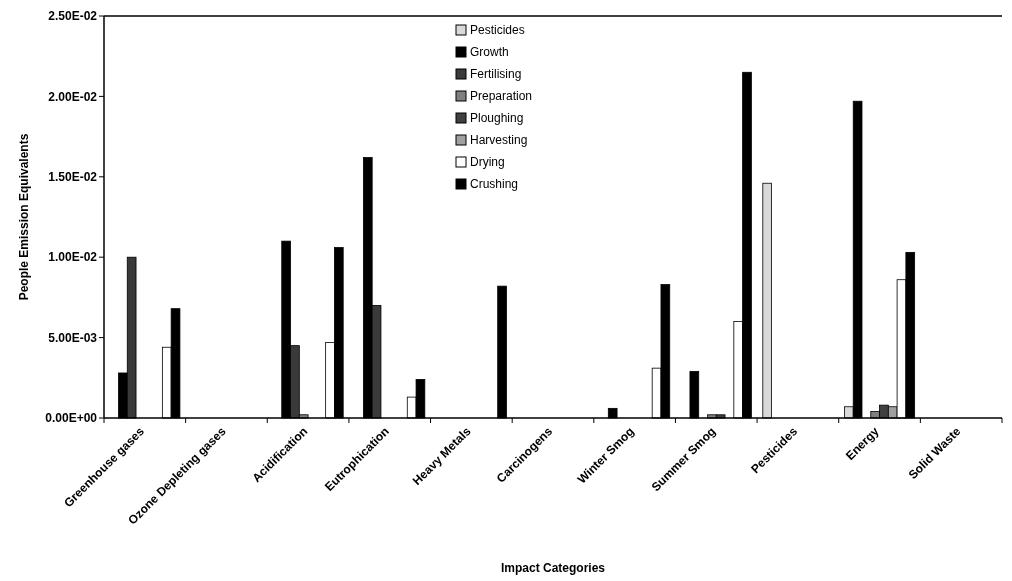 The image size is (1012, 581). What do you see at coordinates (73, 96) in the screenshot?
I see `y-tick-label: 2.00E-02` at bounding box center [73, 96].